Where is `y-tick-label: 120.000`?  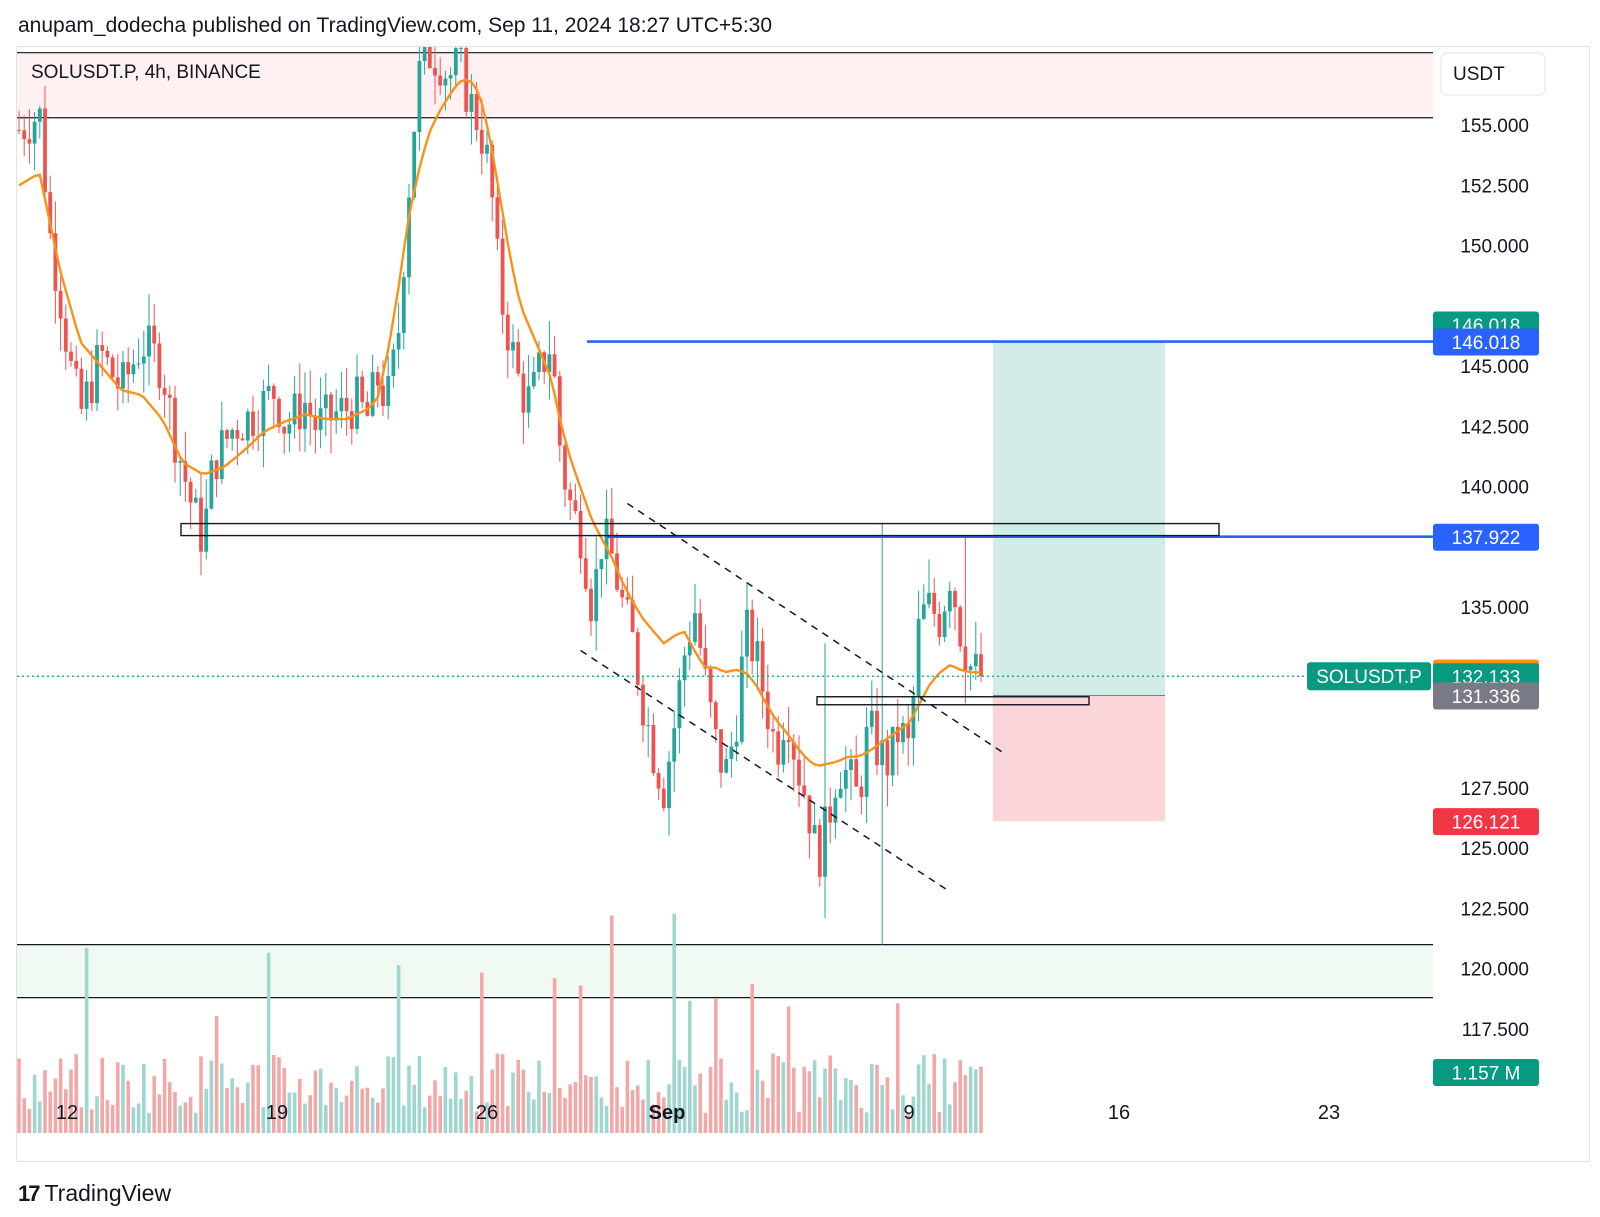
y-tick-label: 120.000 is located at coordinates (1494, 970).